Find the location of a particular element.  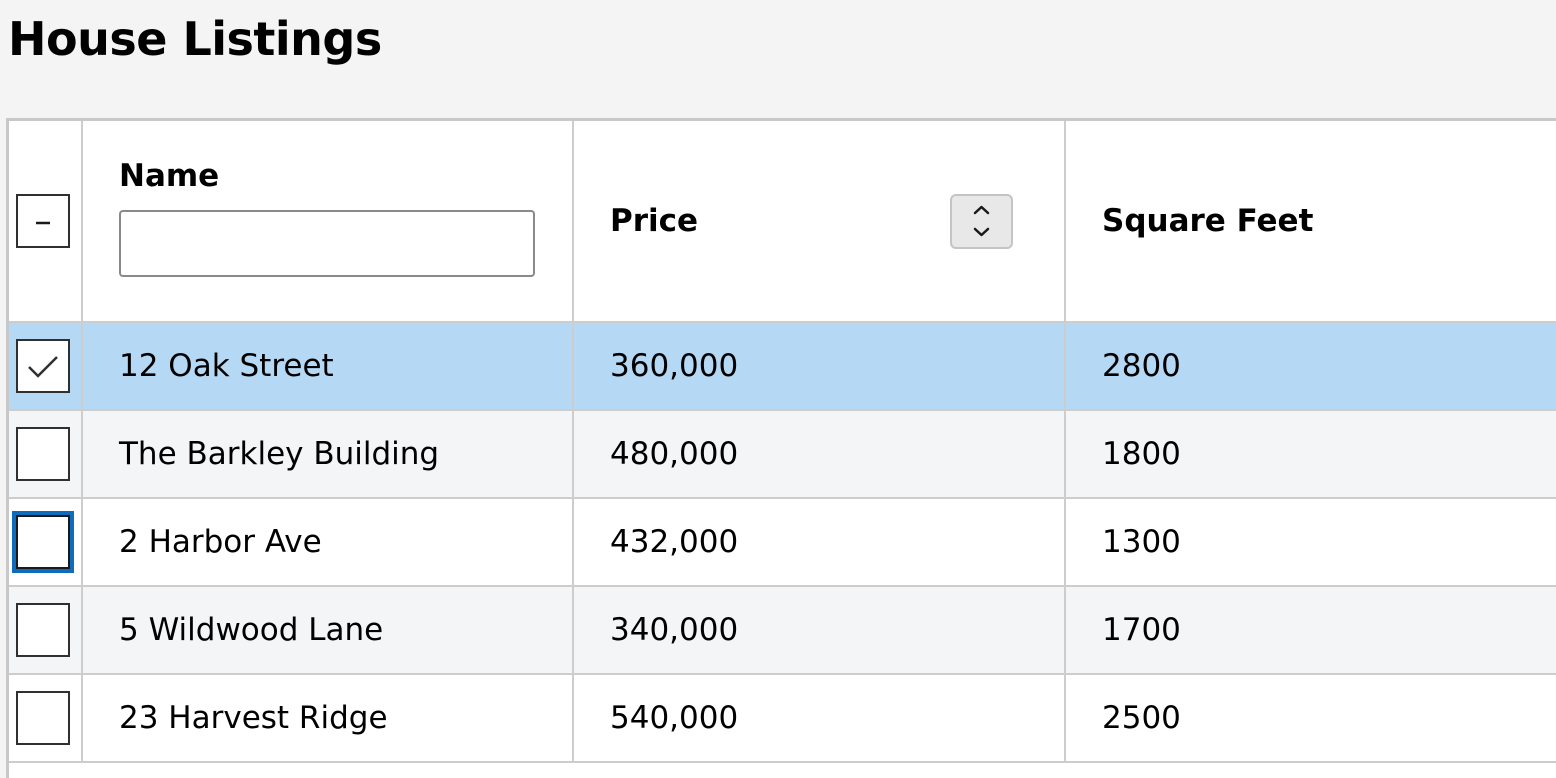

row-checkbox-focused is located at coordinates (43, 542).